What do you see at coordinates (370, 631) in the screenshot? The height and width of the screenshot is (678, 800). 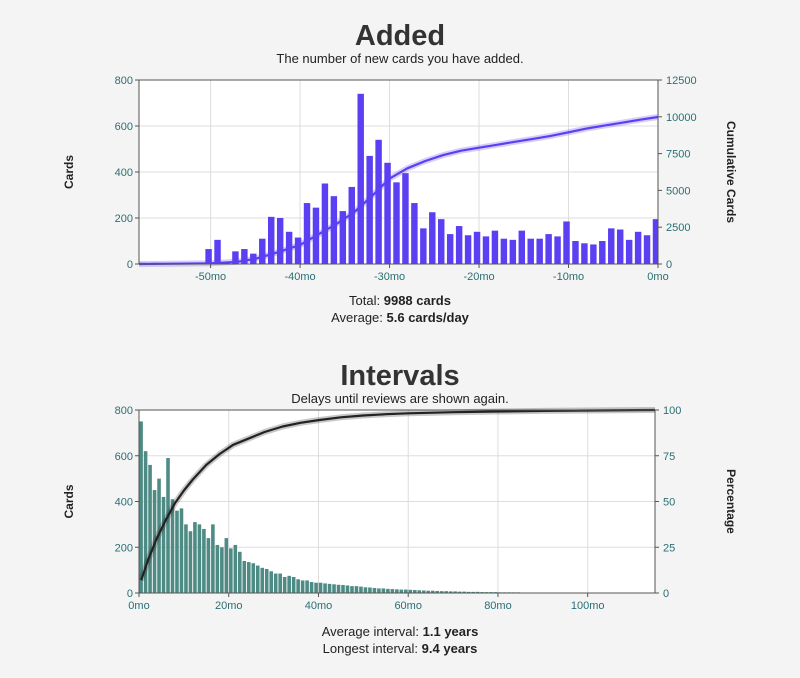 I see `intervals-average-label: Average interval:` at bounding box center [370, 631].